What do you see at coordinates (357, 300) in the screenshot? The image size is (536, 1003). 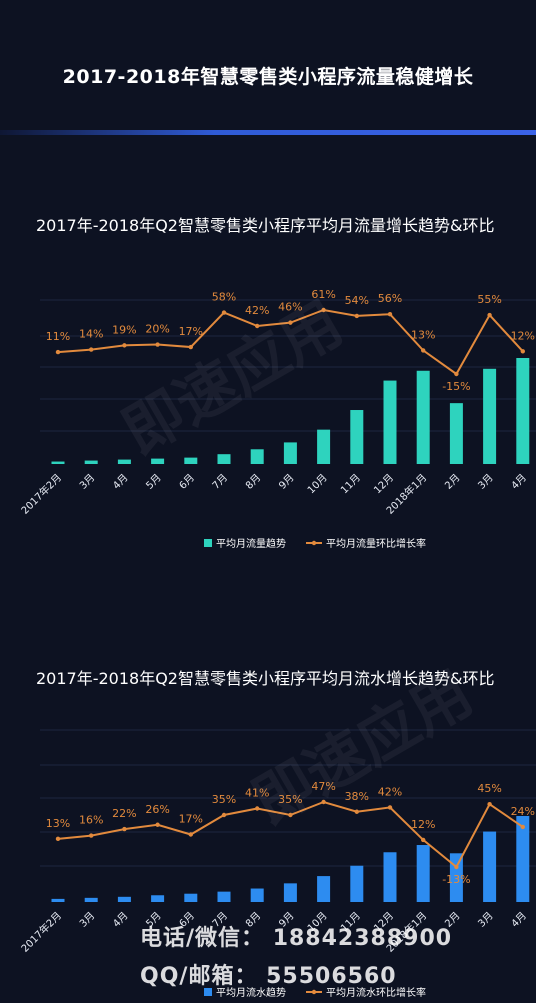 I see `data-label: 54%` at bounding box center [357, 300].